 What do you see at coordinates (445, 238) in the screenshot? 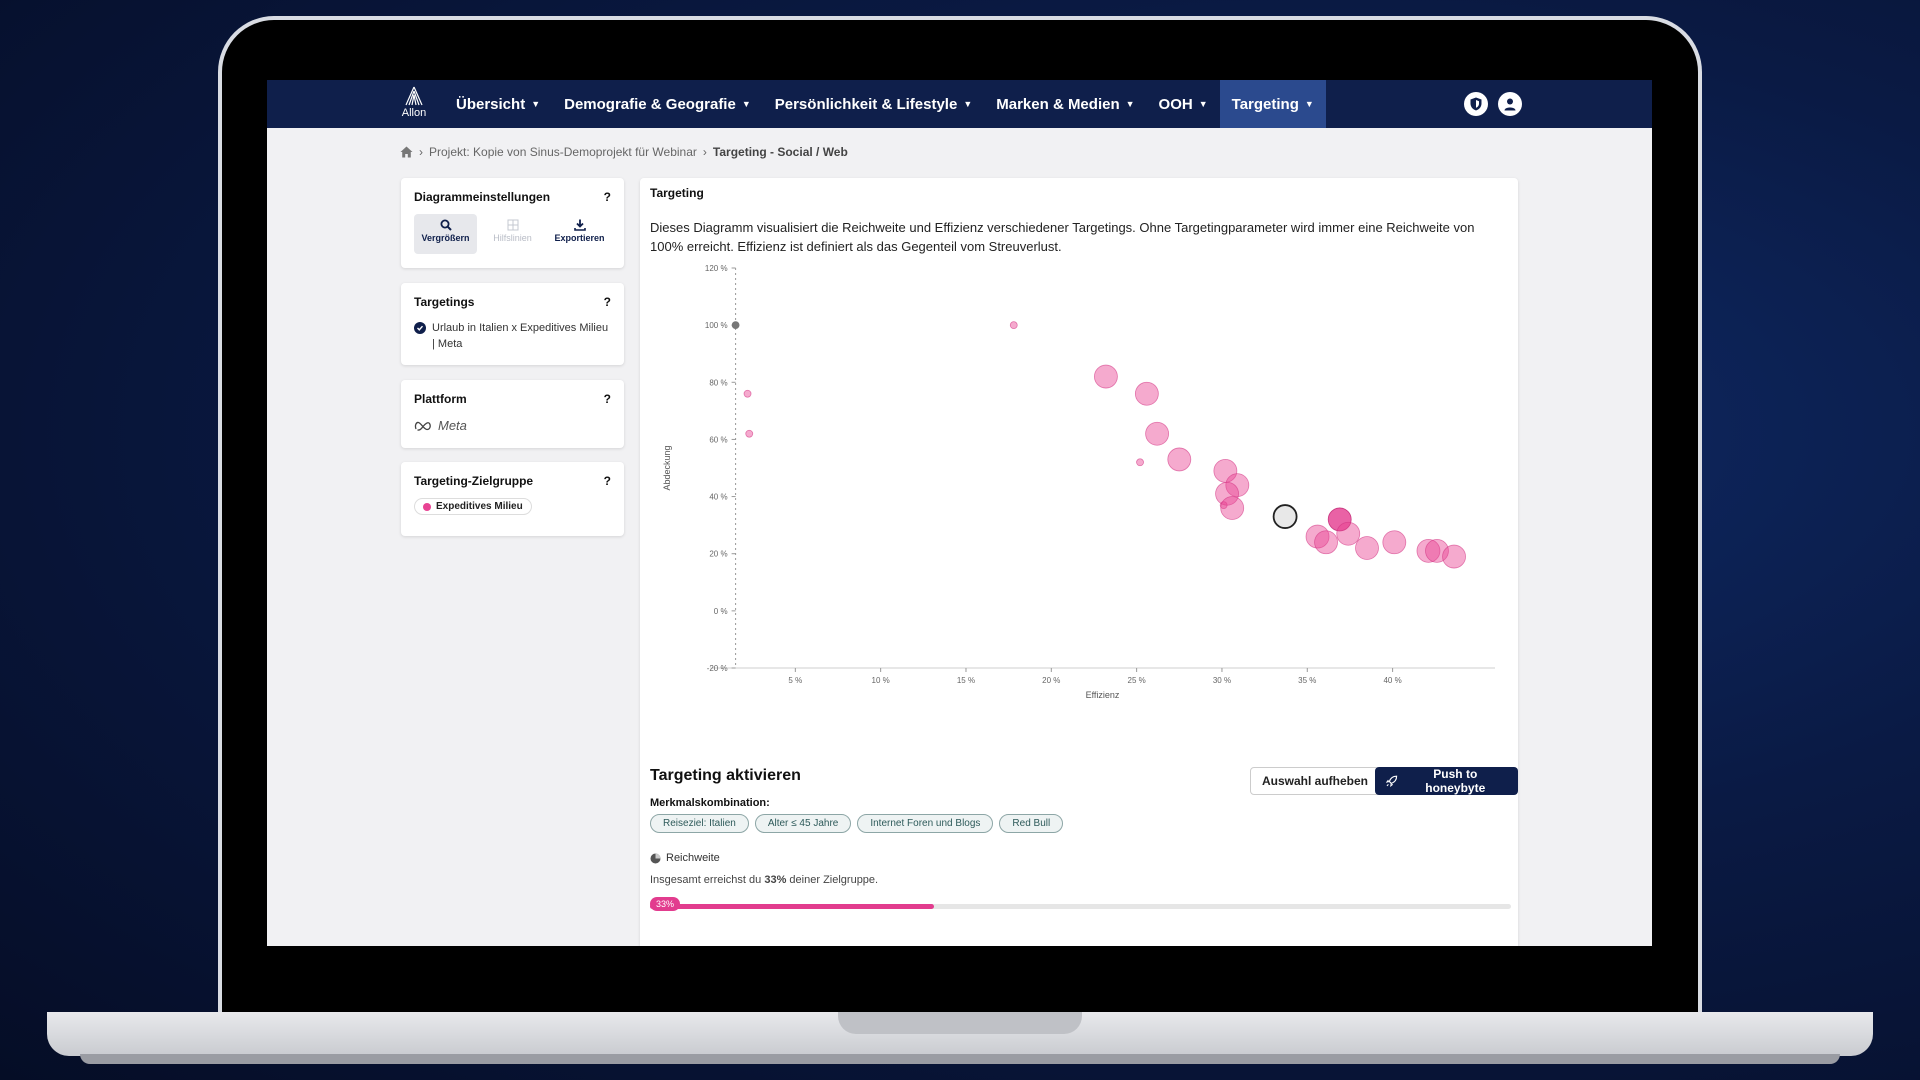
I see `tool-label: Vergrößern` at bounding box center [445, 238].